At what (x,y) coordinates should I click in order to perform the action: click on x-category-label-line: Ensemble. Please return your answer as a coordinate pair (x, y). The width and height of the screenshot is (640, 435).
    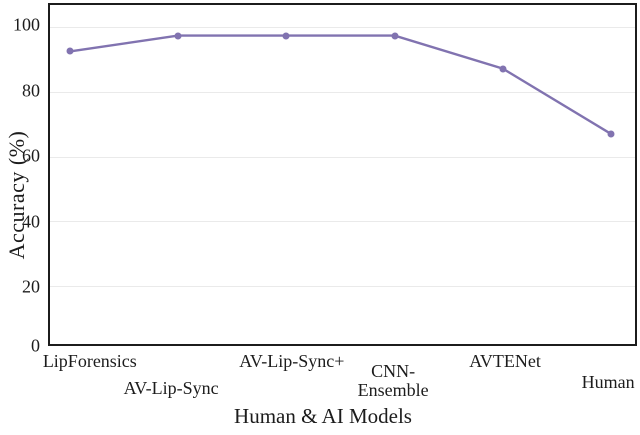
    Looking at the image, I should click on (393, 390).